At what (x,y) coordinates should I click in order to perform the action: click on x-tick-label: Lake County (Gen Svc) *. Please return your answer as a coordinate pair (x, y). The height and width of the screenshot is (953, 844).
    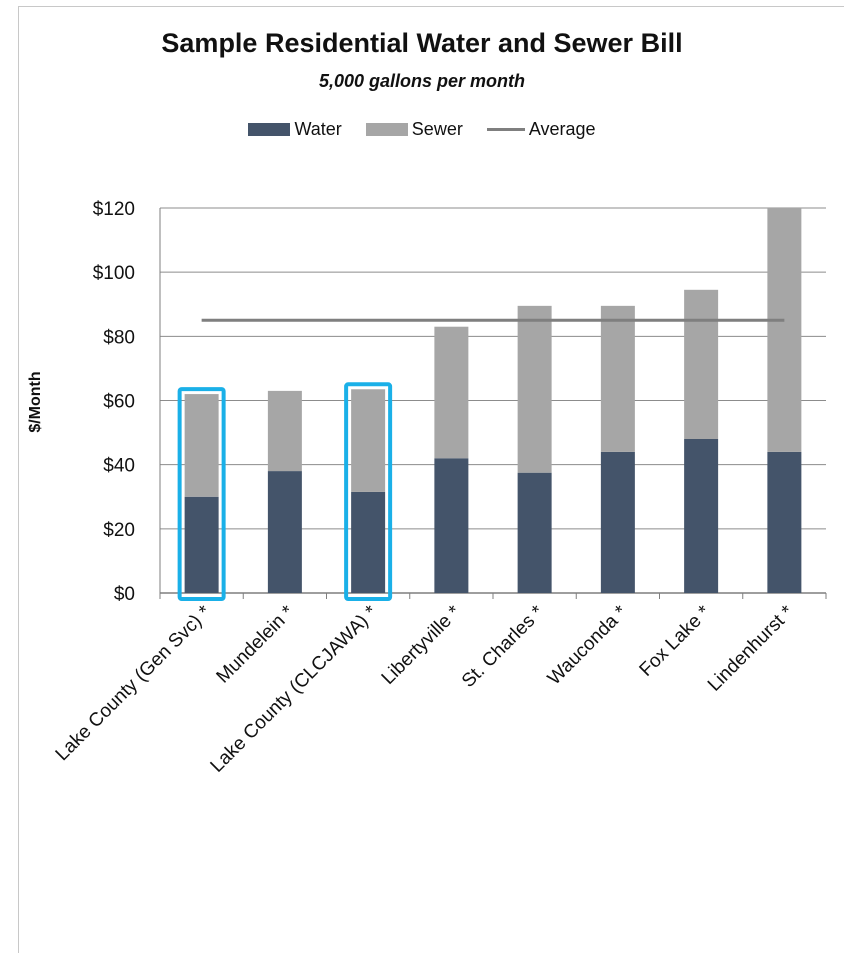
    Looking at the image, I should click on (134, 683).